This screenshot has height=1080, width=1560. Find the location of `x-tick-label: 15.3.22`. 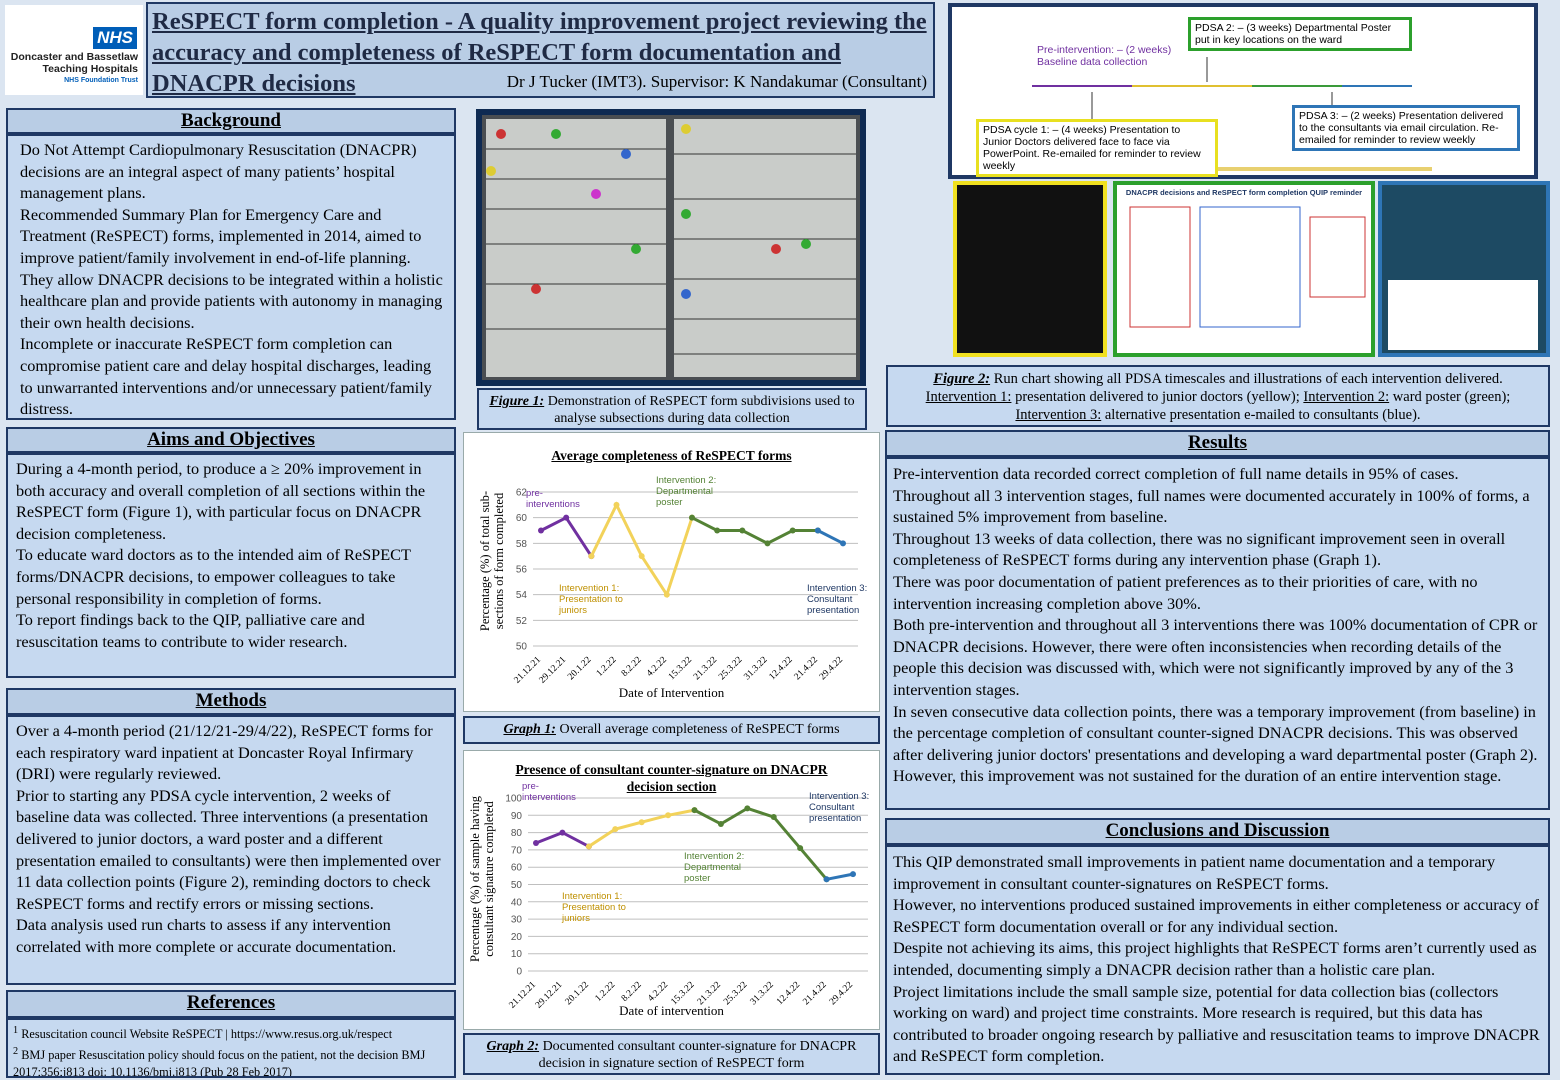

x-tick-label: 15.3.22 is located at coordinates (680, 668).